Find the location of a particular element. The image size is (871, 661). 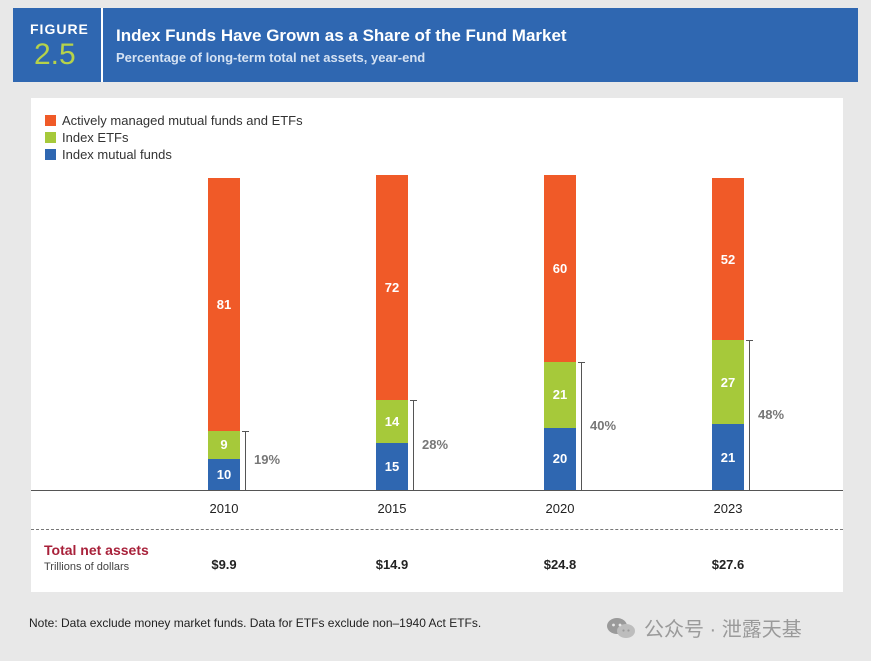

bar-actively-managed-mutual-funds-and-etfs-2023: 52 is located at coordinates (728, 259).